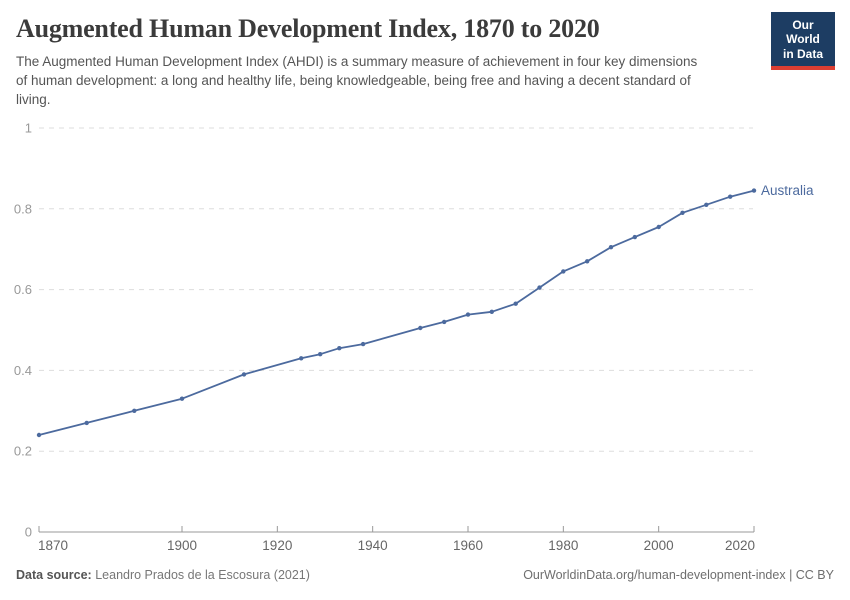 This screenshot has width=850, height=600. Describe the element at coordinates (182, 545) in the screenshot. I see `x-tick-label: 1900` at that location.